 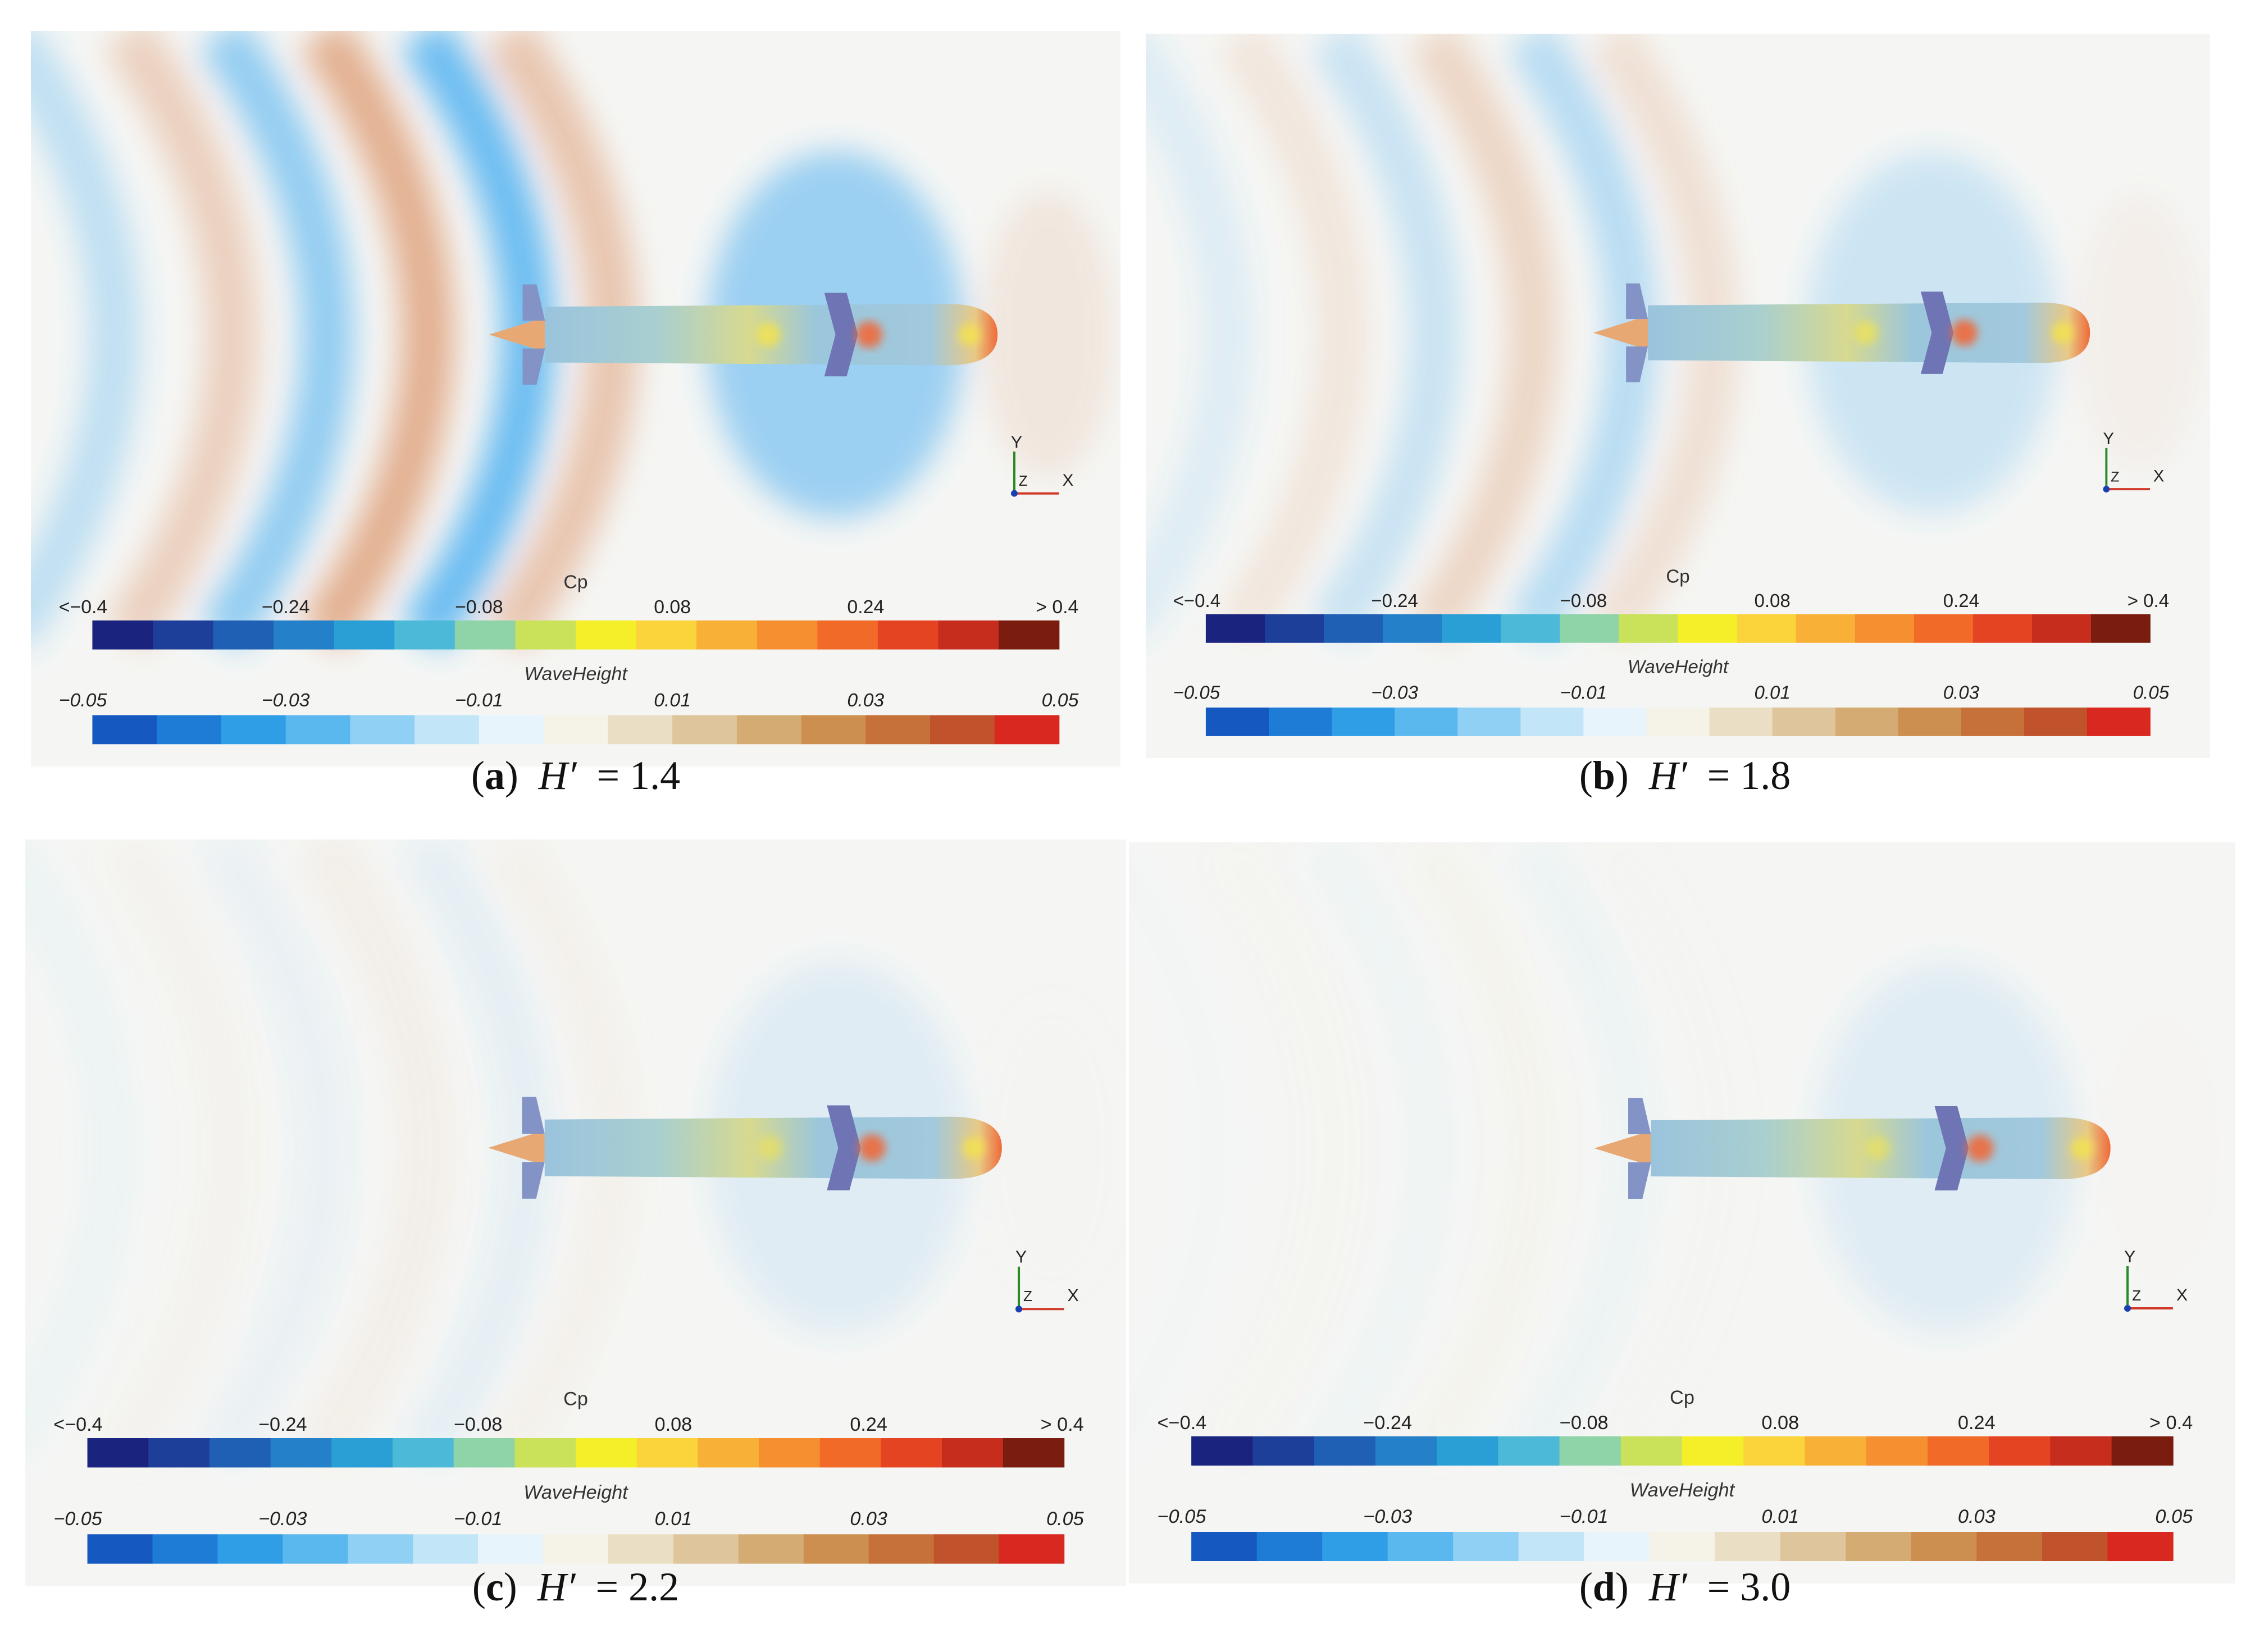 What do you see at coordinates (1765, 775) in the screenshot?
I see `caption-value: 1.8` at bounding box center [1765, 775].